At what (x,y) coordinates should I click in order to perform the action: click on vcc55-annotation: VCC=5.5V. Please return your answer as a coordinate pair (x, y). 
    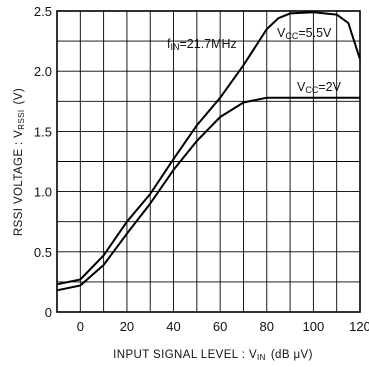
    Looking at the image, I should click on (304, 33).